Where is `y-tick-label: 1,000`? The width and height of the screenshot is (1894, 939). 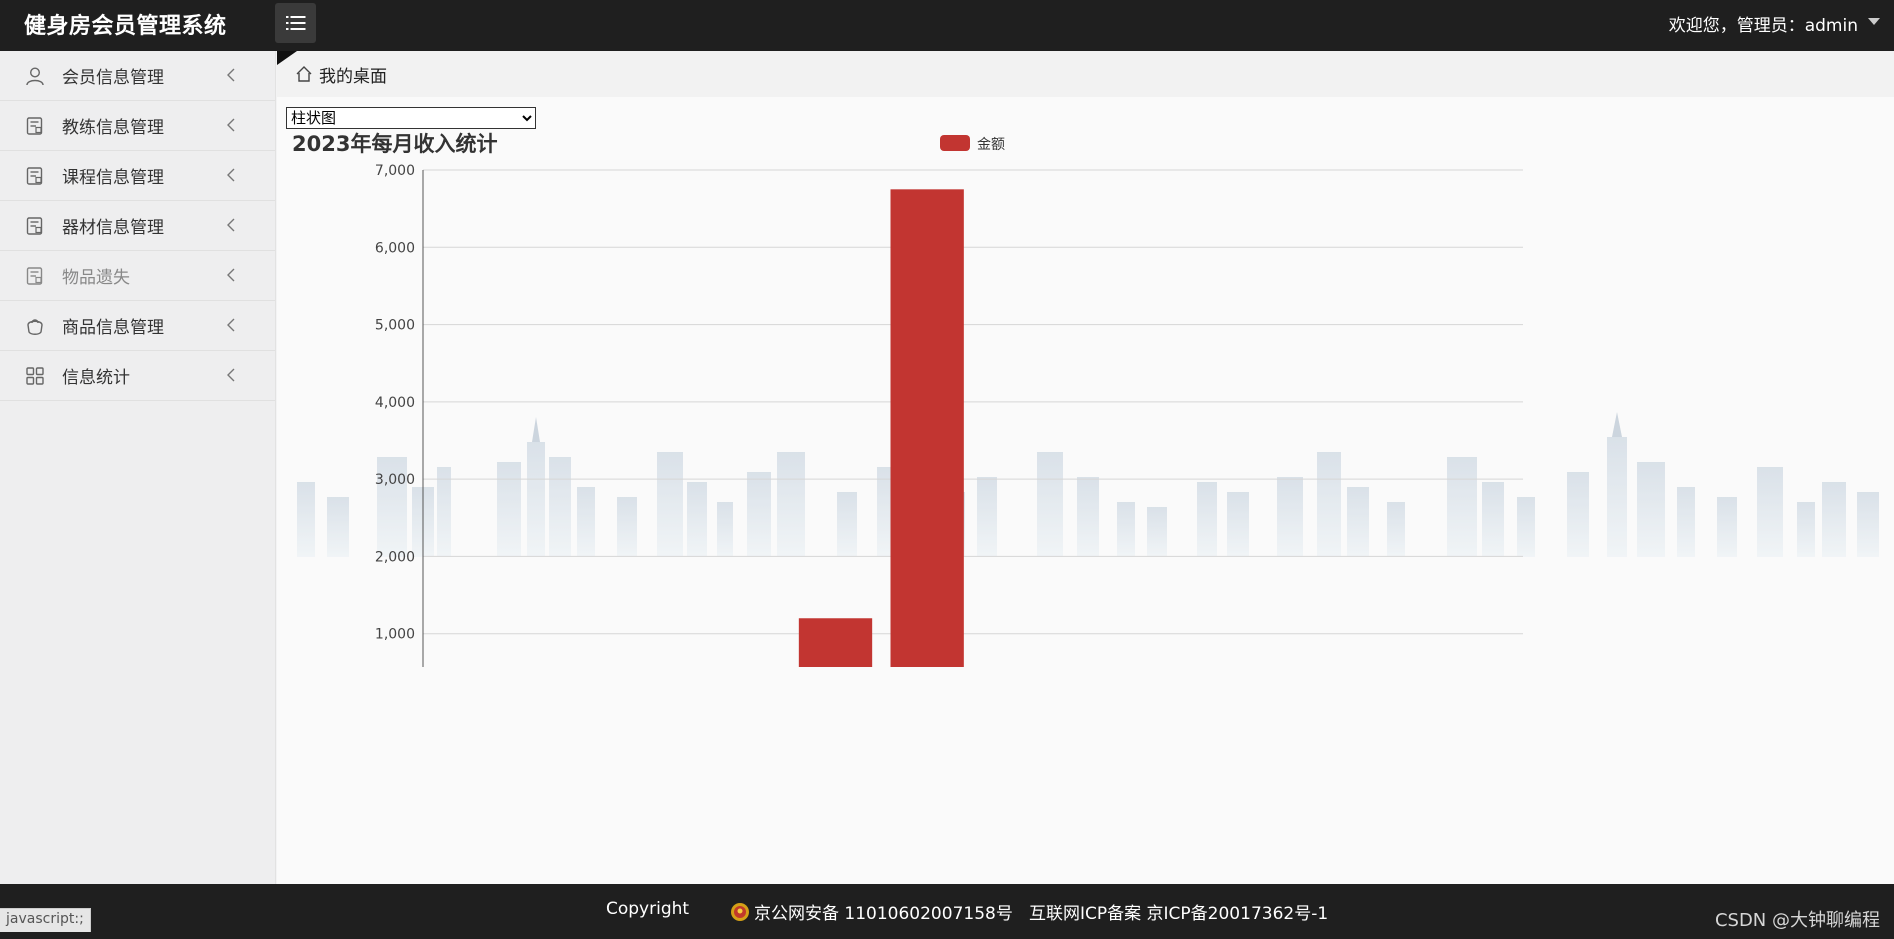 y-tick-label: 1,000 is located at coordinates (395, 635).